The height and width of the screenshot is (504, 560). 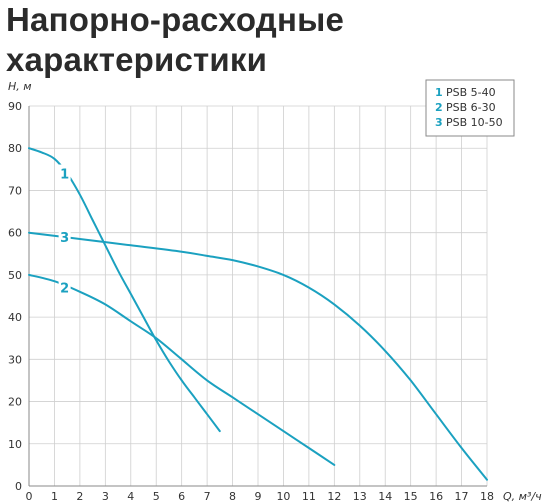 I want to click on legend-entry: PSB 5-40, so click(x=471, y=92).